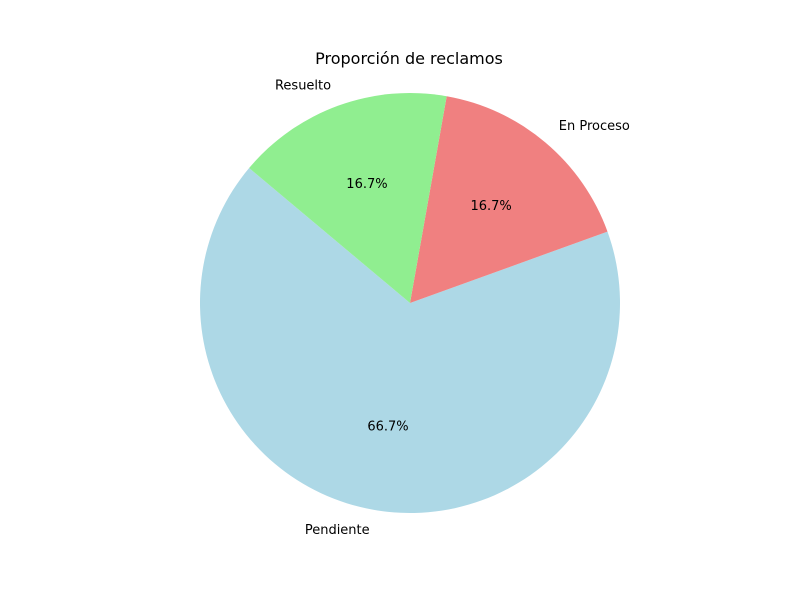 The image size is (800, 600). Describe the element at coordinates (348, 198) in the screenshot. I see `pie-slice-resuelto` at that location.